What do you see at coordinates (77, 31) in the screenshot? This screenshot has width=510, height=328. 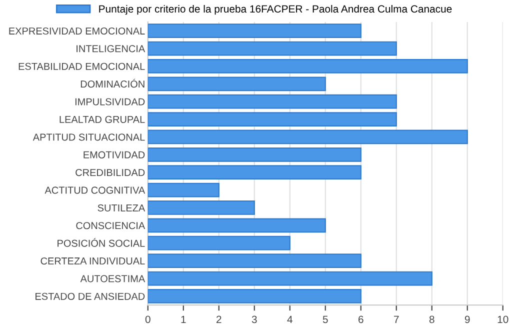 I see `y-tick-label: EXPRESIVIDAD EMOCIONAL` at bounding box center [77, 31].